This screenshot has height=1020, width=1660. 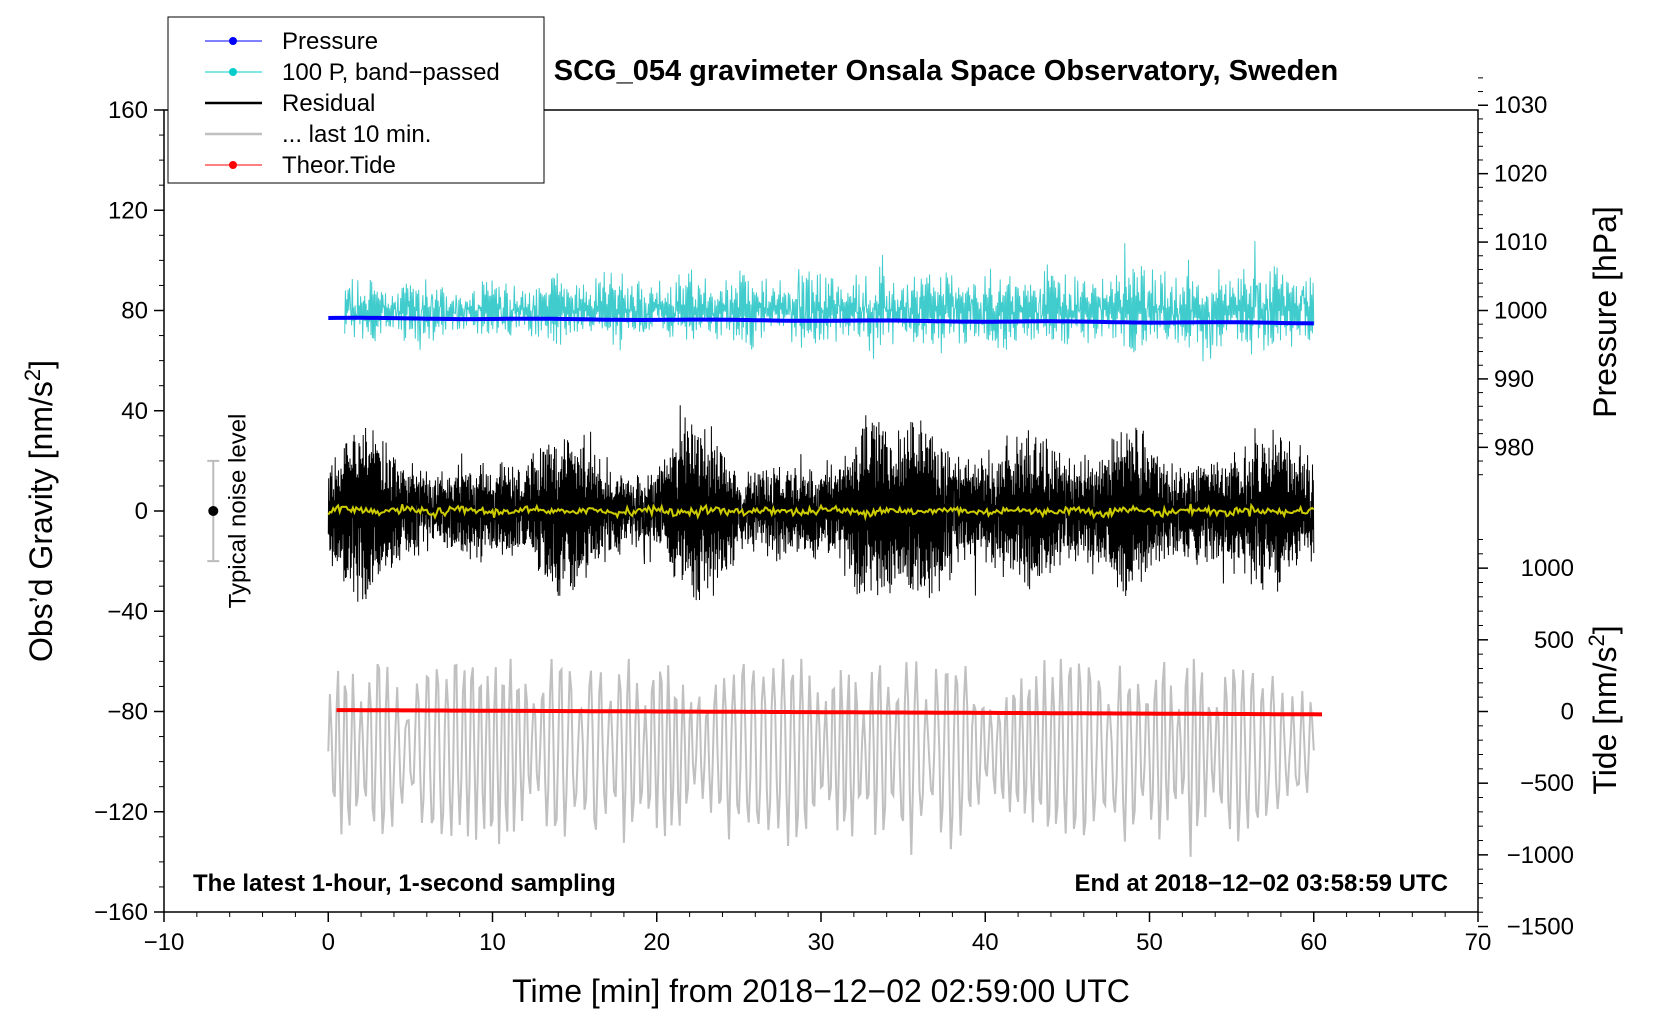 I want to click on y-axis-left-title: Obs’d Gravity [nm/s2], so click(x=39, y=511).